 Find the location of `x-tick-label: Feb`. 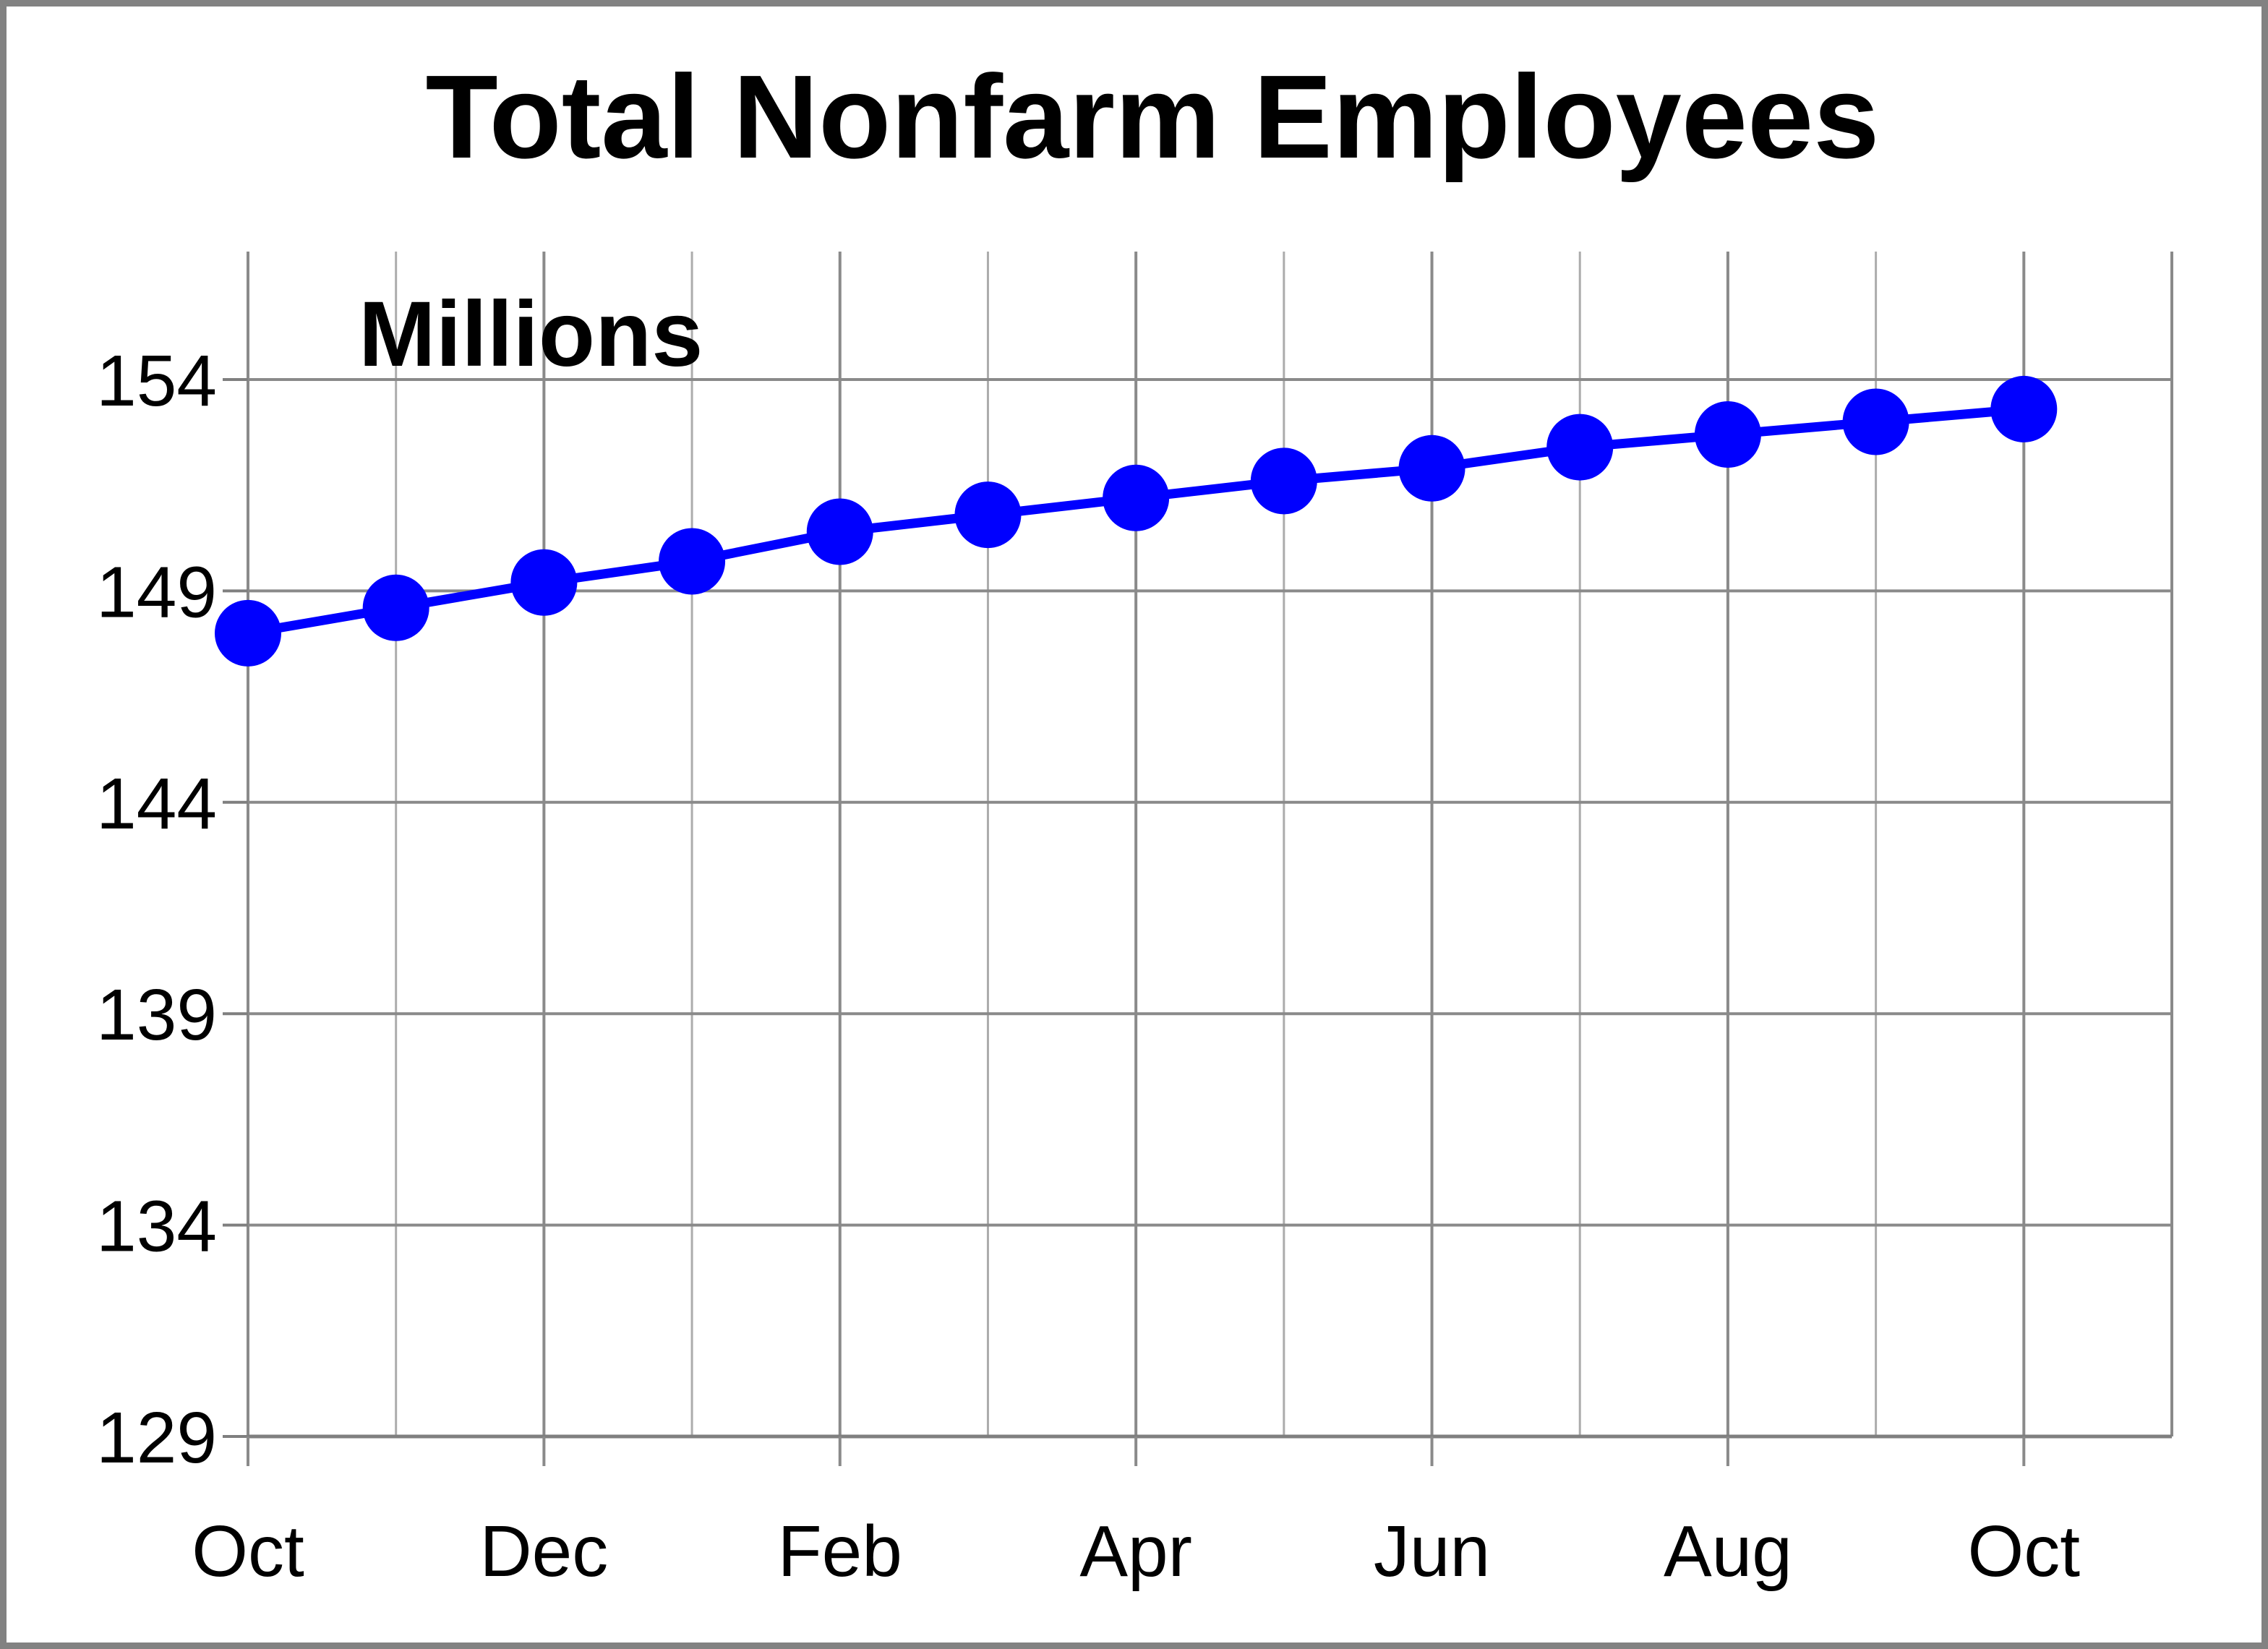

x-tick-label: Feb is located at coordinates (840, 1552).